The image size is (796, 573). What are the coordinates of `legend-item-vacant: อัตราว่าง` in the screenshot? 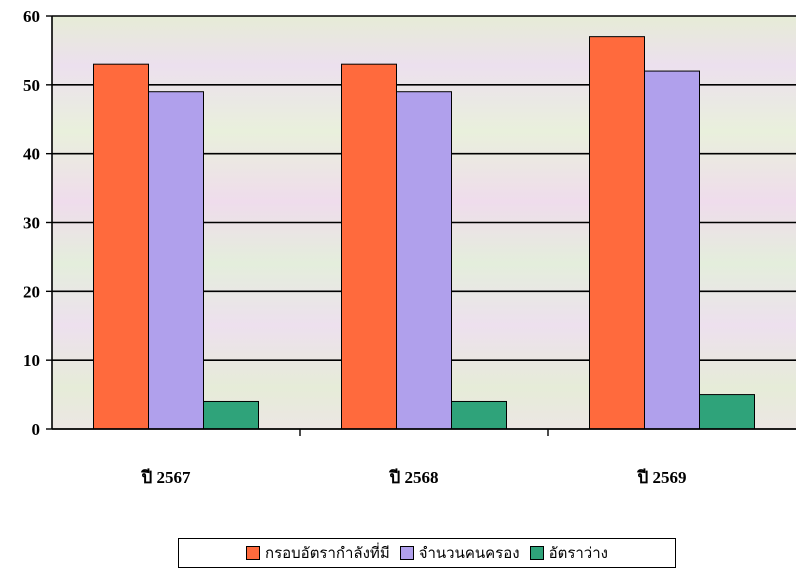 It's located at (568, 553).